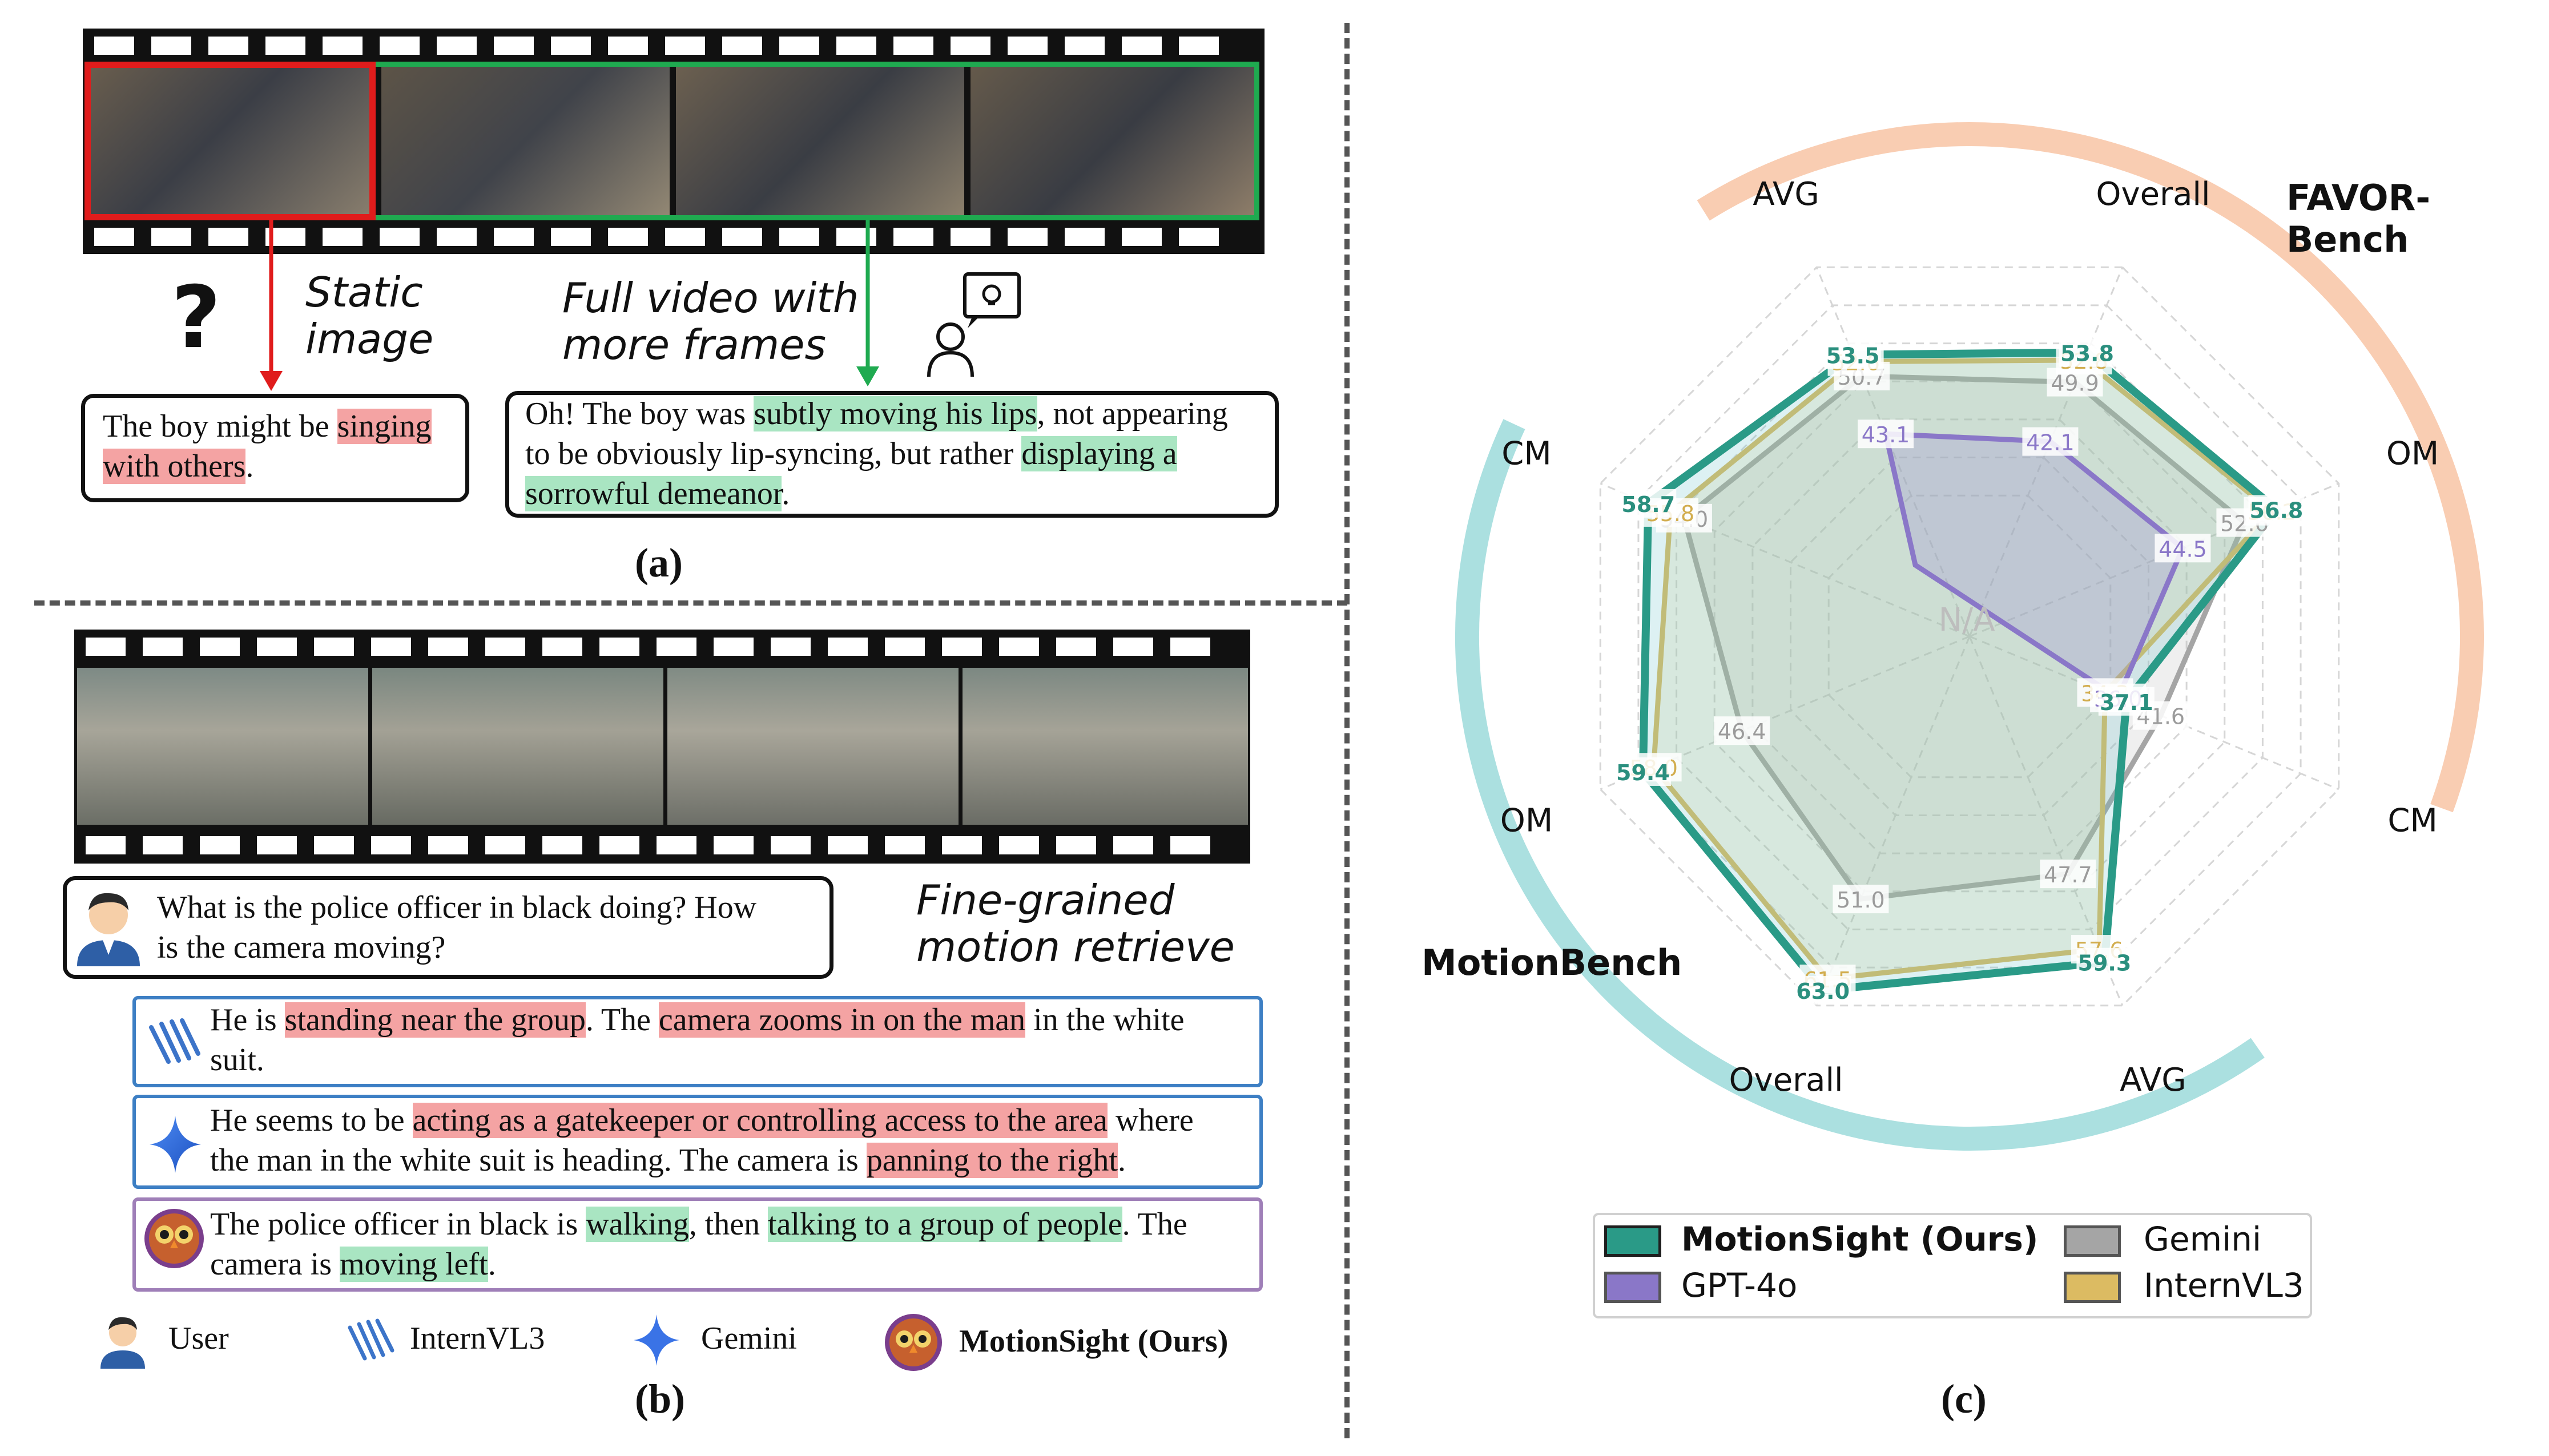 This screenshot has height=1456, width=2549. What do you see at coordinates (570, 306) in the screenshot?
I see `arrows-a` at bounding box center [570, 306].